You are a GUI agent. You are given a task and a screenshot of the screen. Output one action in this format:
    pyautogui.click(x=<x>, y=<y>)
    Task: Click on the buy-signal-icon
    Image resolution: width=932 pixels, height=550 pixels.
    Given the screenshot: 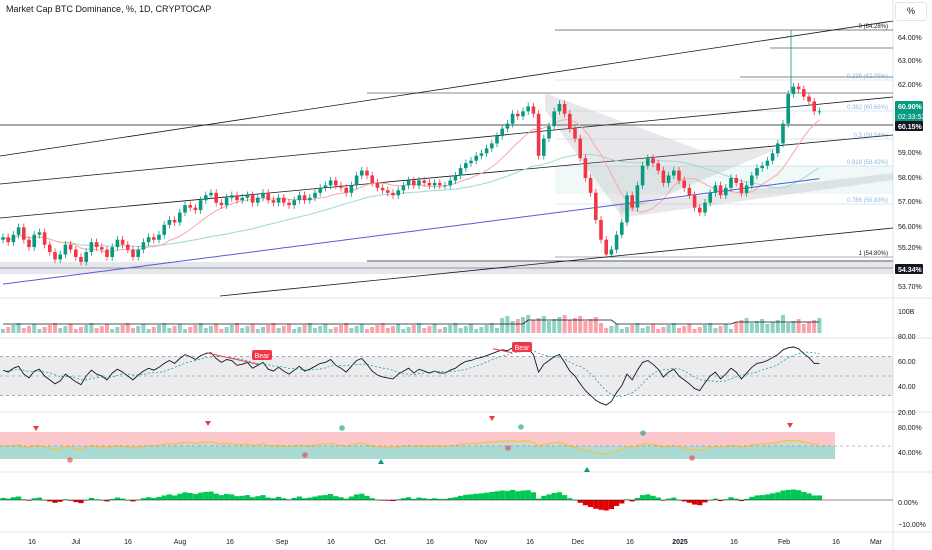 What is the action you would take?
    pyautogui.click(x=381, y=461)
    